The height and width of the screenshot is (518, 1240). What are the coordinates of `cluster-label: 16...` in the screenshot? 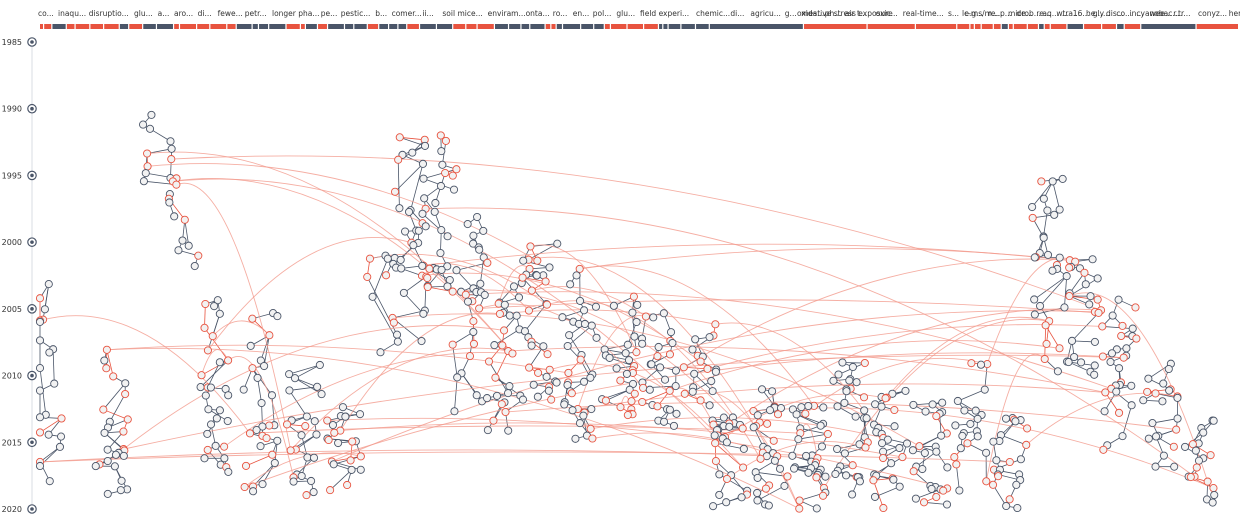 It's located at (1081, 13).